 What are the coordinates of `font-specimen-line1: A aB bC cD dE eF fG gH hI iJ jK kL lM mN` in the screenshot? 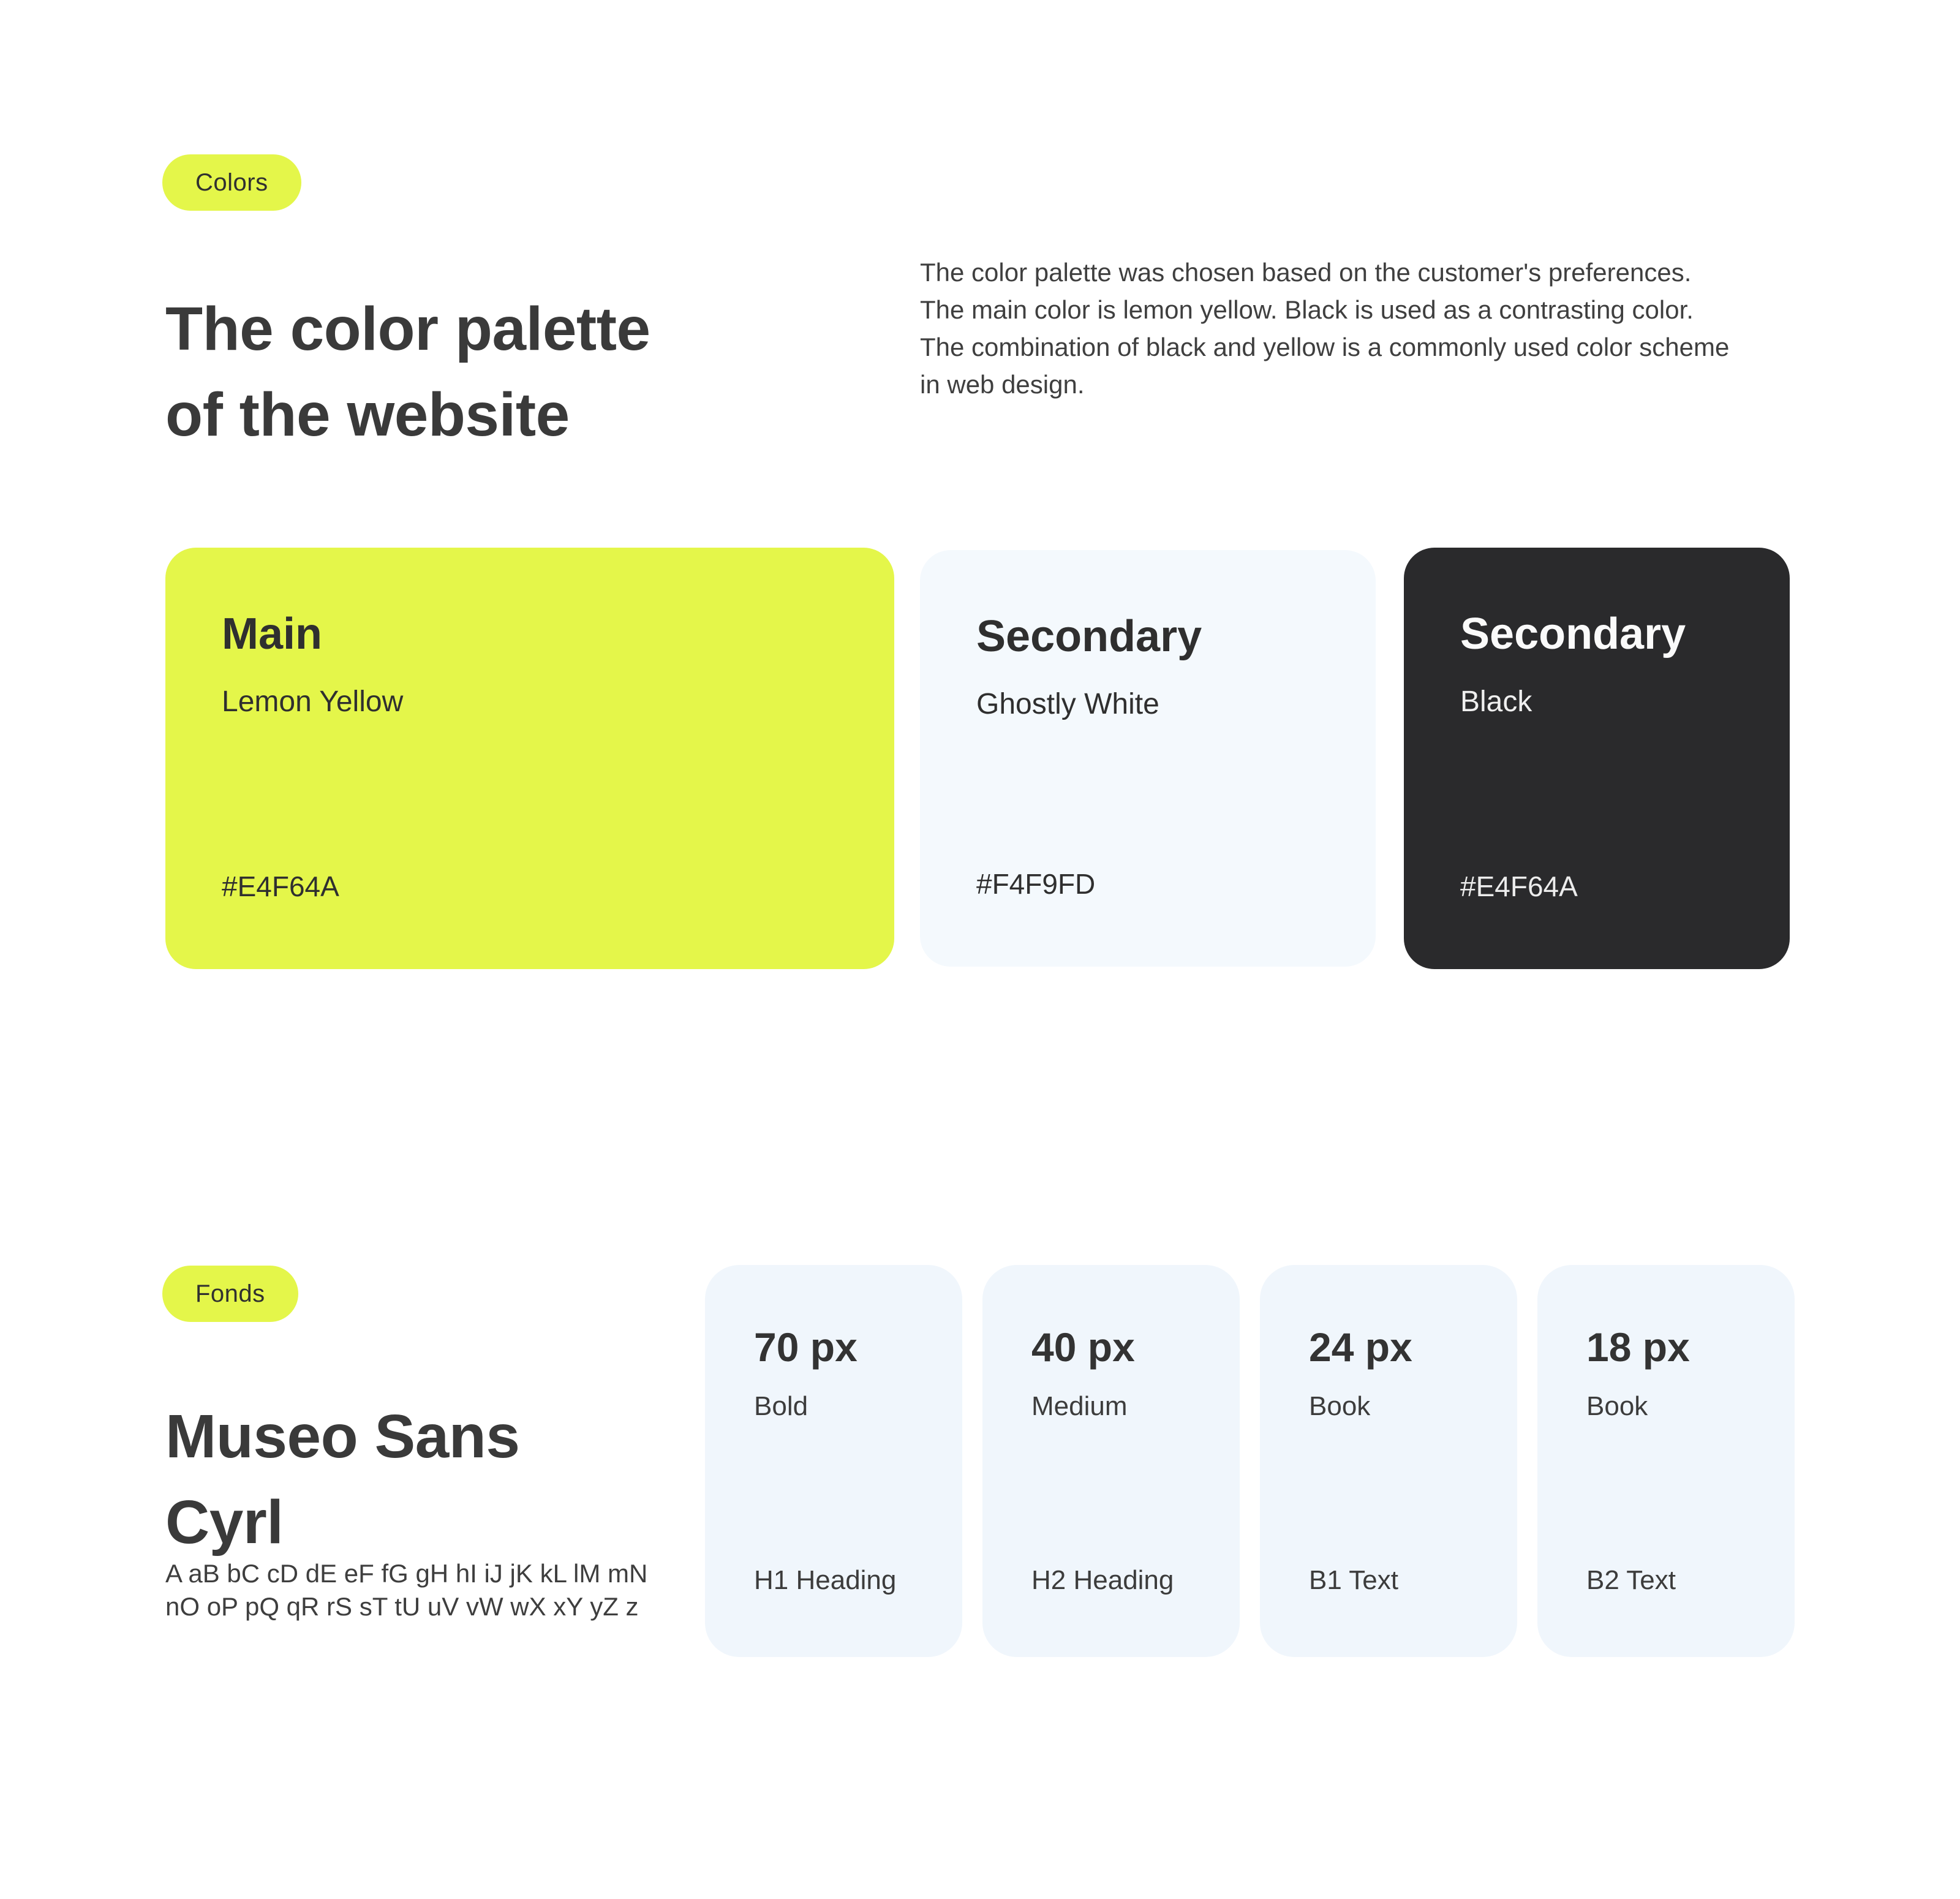 It's located at (406, 1573).